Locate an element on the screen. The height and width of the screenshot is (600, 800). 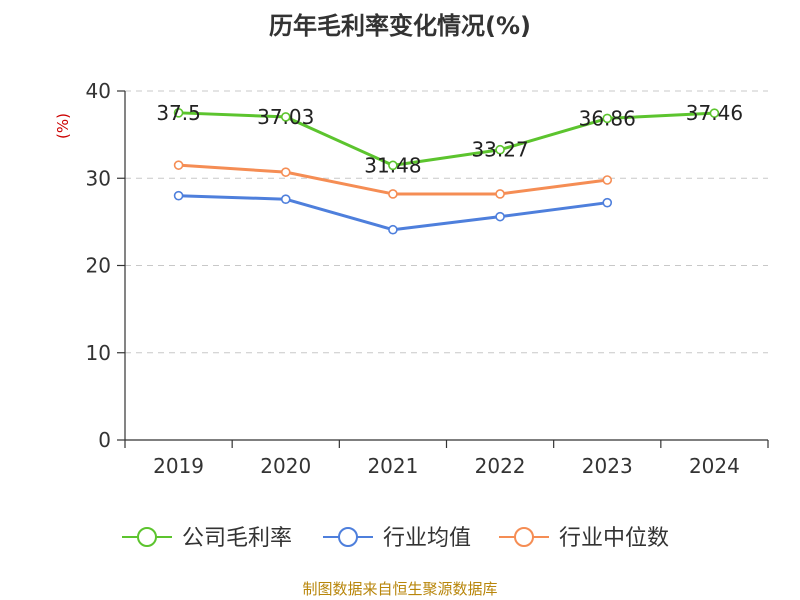
data-label: 36.86 is located at coordinates (607, 118).